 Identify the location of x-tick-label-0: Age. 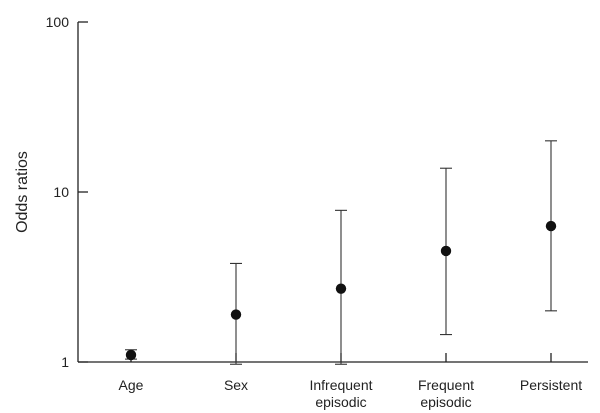
(131, 385).